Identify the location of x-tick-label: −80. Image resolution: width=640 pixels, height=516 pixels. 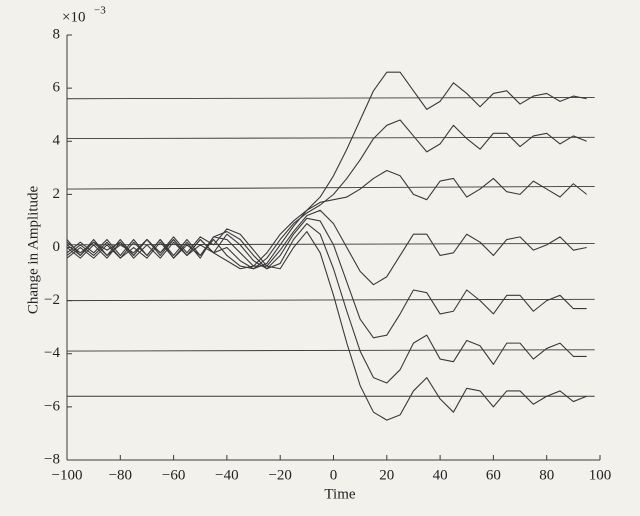
(120, 475).